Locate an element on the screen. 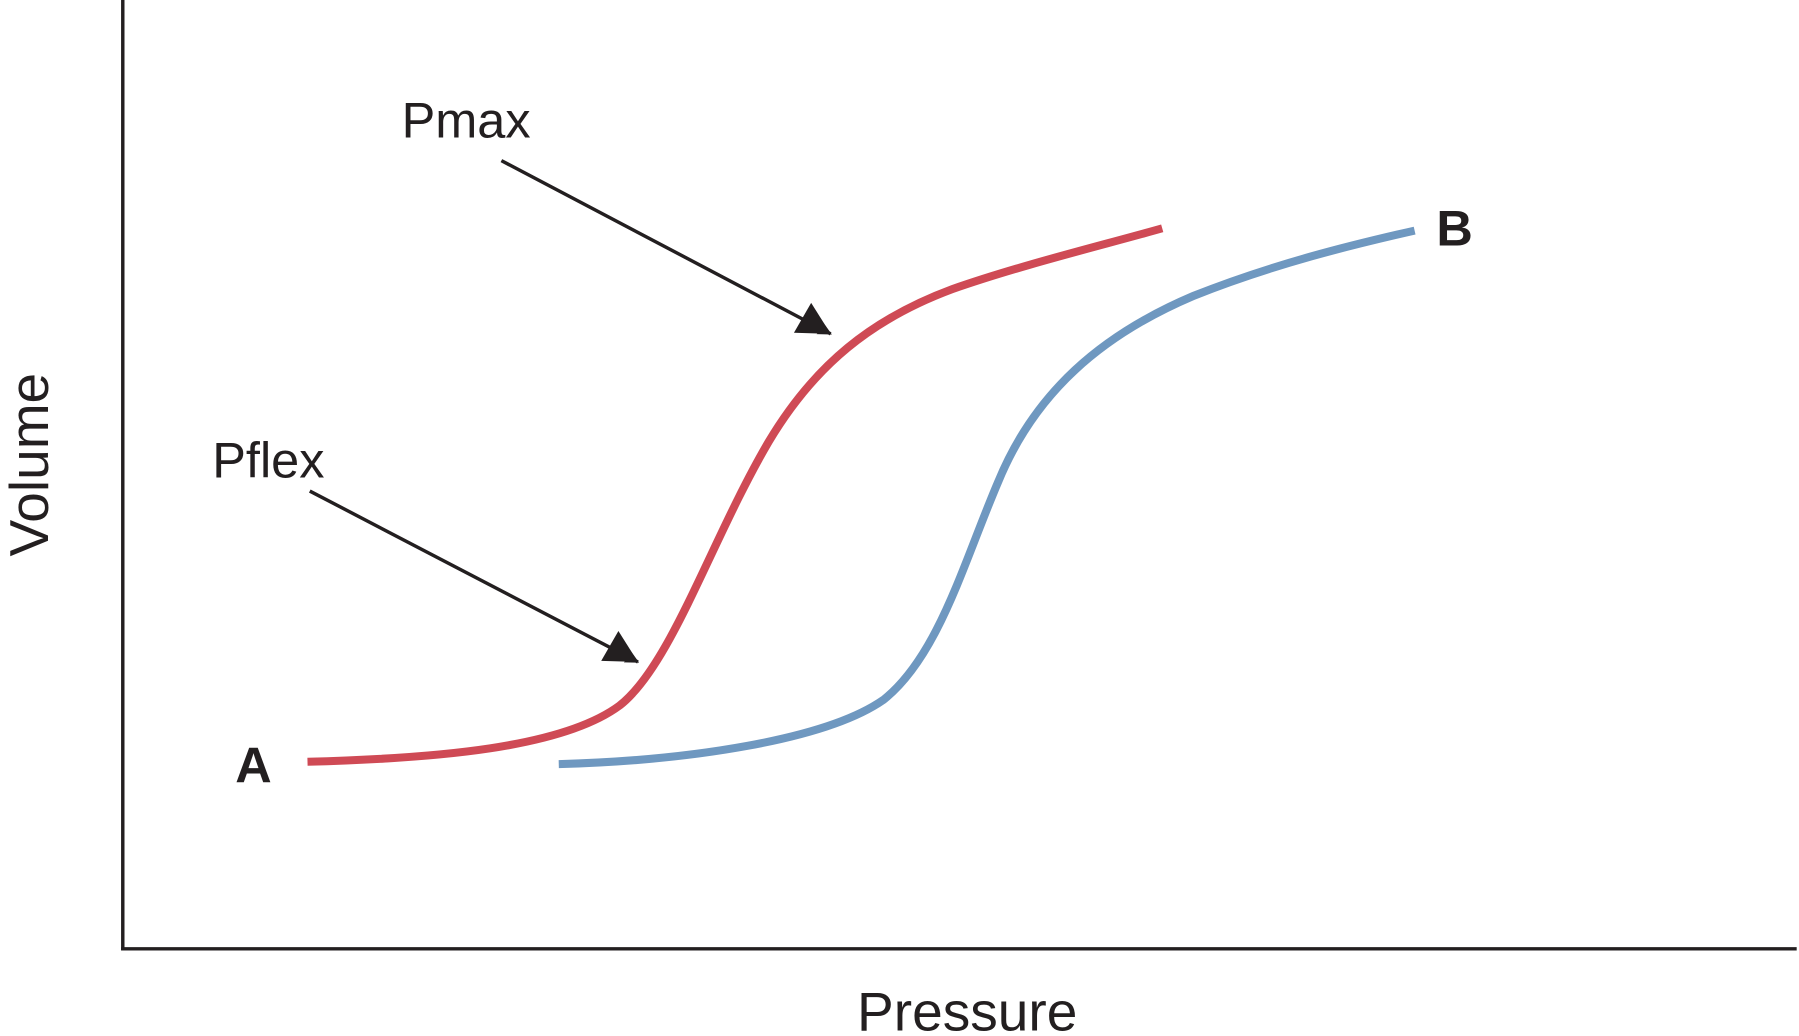 This screenshot has height=1036, width=1799. pflex-label: Pflex is located at coordinates (268, 459).